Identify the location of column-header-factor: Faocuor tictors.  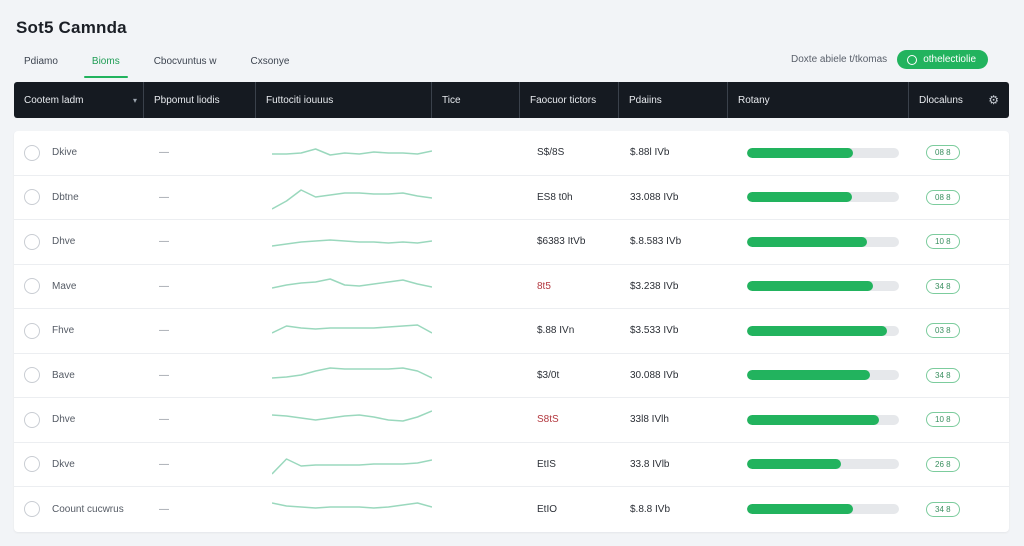
(569, 100).